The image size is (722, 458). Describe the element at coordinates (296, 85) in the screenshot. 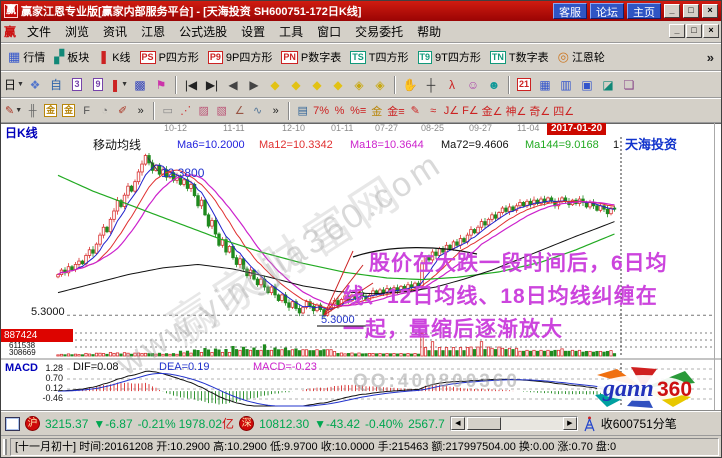

I see `toolbar2-gann-diamond-2: ◆` at that location.